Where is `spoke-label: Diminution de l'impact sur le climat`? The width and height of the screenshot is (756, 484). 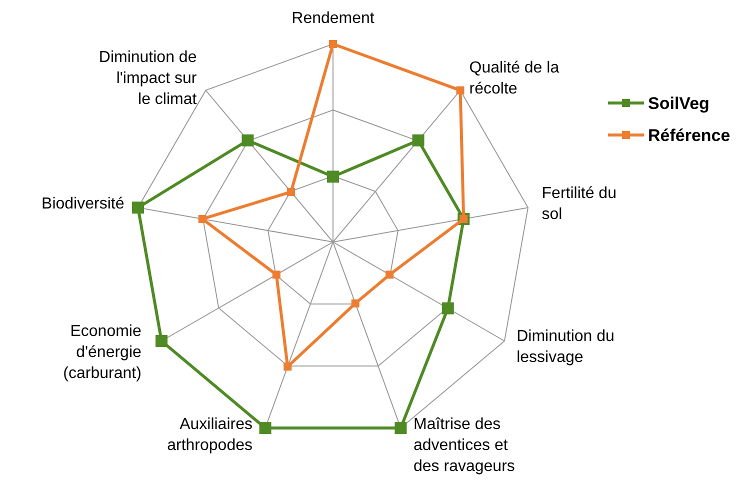 spoke-label: Diminution de l'impact sur le climat is located at coordinates (148, 78).